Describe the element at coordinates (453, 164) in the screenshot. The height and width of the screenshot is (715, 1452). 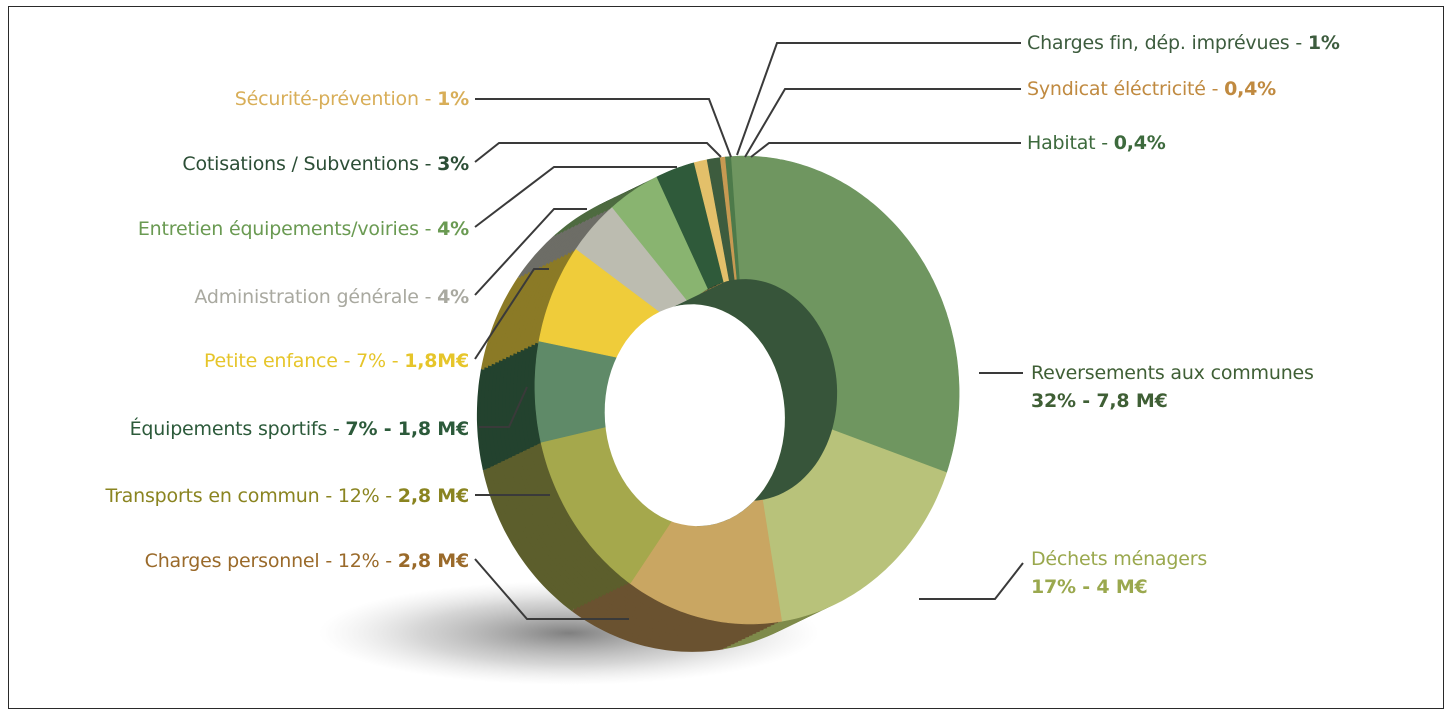
I see `label-value: 3%` at that location.